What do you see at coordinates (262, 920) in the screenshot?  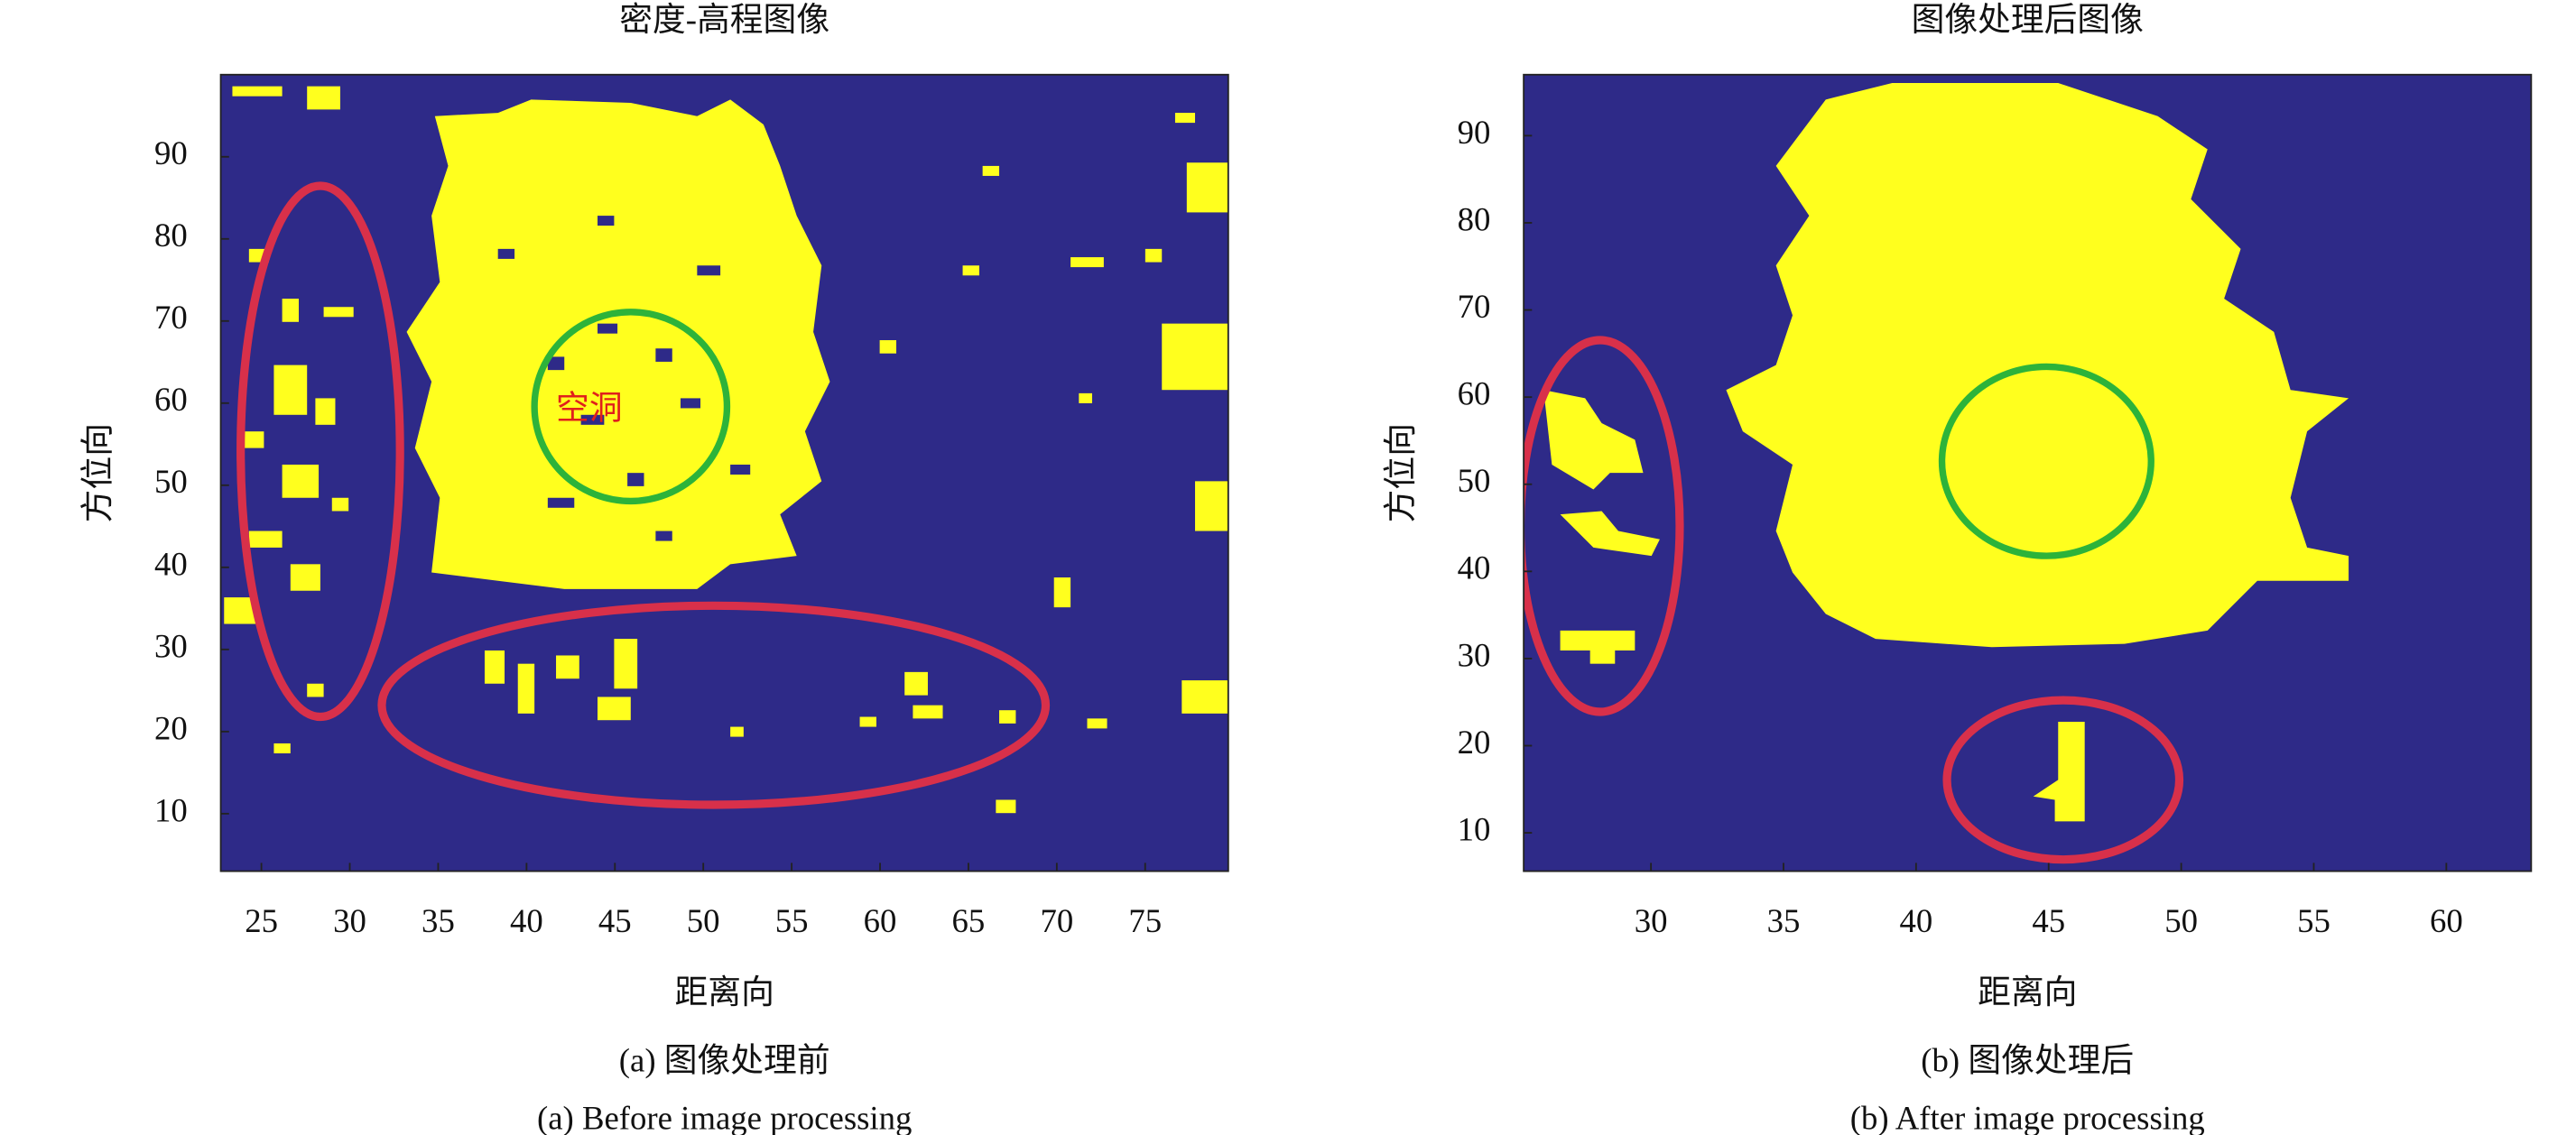 I see `x-tick-label: 25` at bounding box center [262, 920].